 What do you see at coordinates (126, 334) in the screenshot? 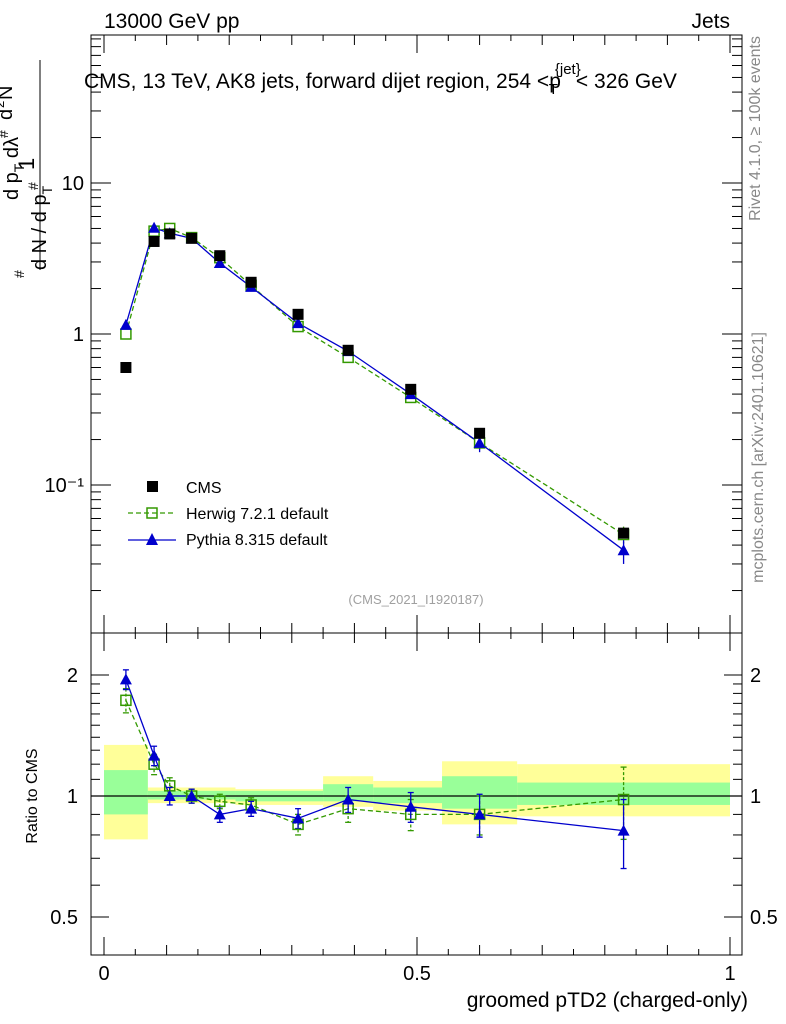
I see `herwig-point` at bounding box center [126, 334].